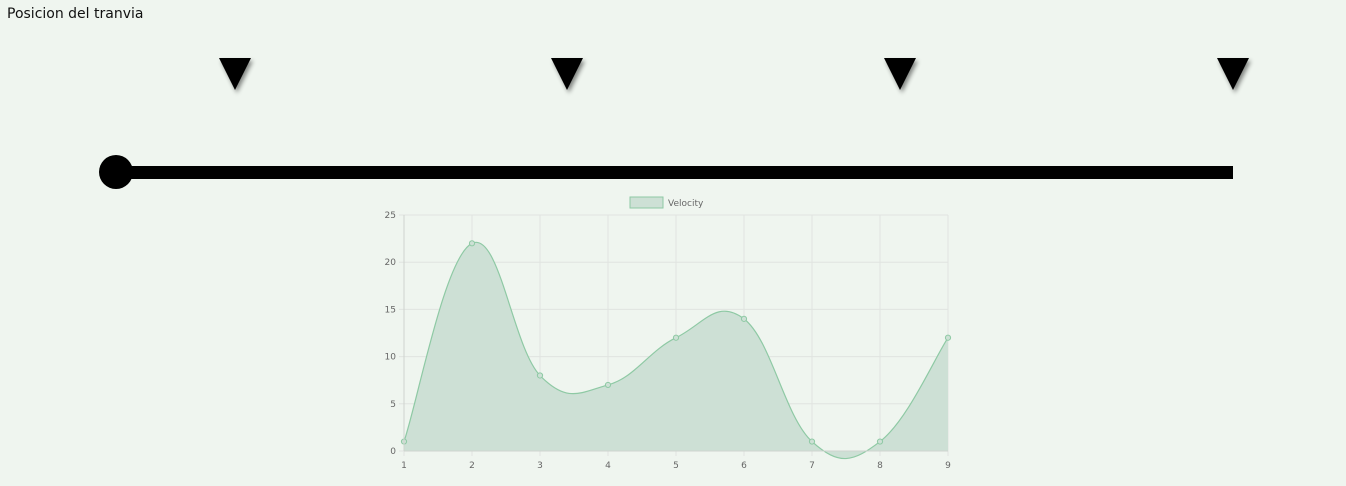 The height and width of the screenshot is (486, 1346). Describe the element at coordinates (674, 172) in the screenshot. I see `tram-track-line` at that location.